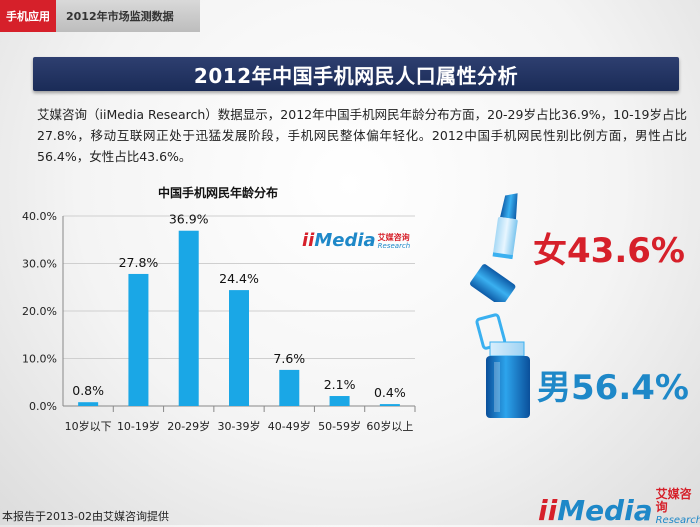  What do you see at coordinates (88, 390) in the screenshot?
I see `data-label: 0.8%` at bounding box center [88, 390].